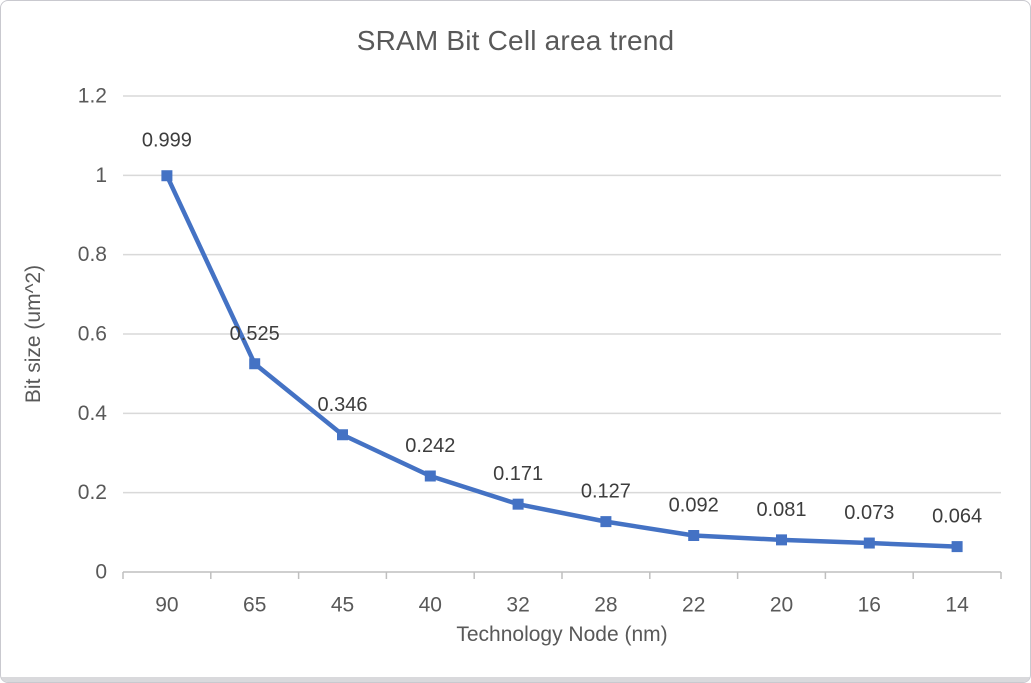 This screenshot has height=683, width=1031. I want to click on x-tick-label: 45, so click(342, 605).